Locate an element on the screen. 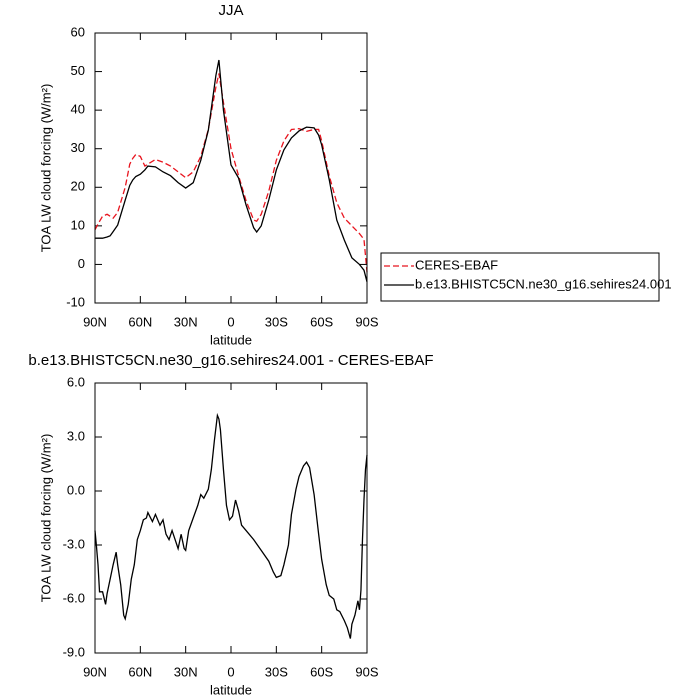 The width and height of the screenshot is (700, 700). legend-box is located at coordinates (520, 277).